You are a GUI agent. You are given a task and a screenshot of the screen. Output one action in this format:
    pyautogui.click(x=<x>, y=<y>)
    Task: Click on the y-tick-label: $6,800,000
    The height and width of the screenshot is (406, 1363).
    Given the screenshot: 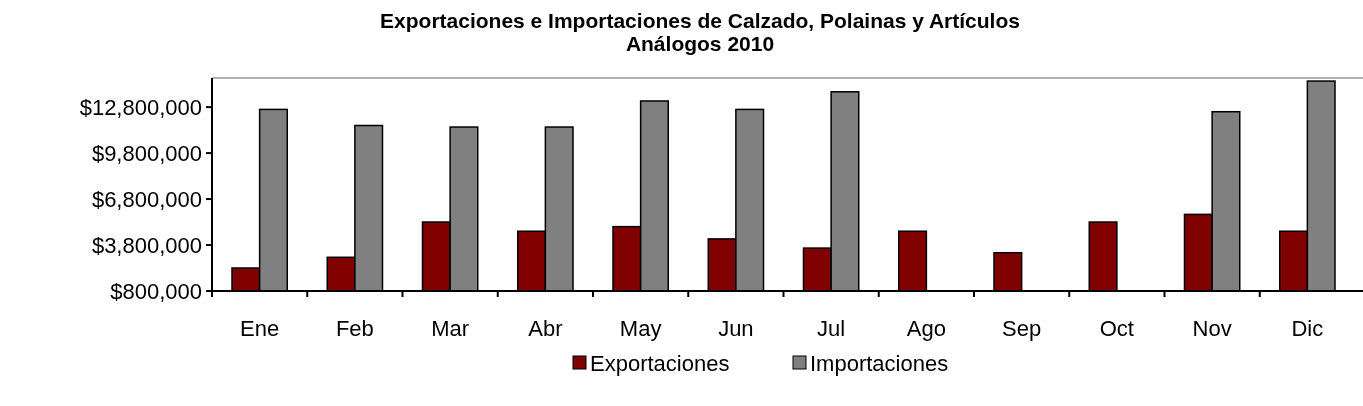 What is the action you would take?
    pyautogui.click(x=146, y=199)
    